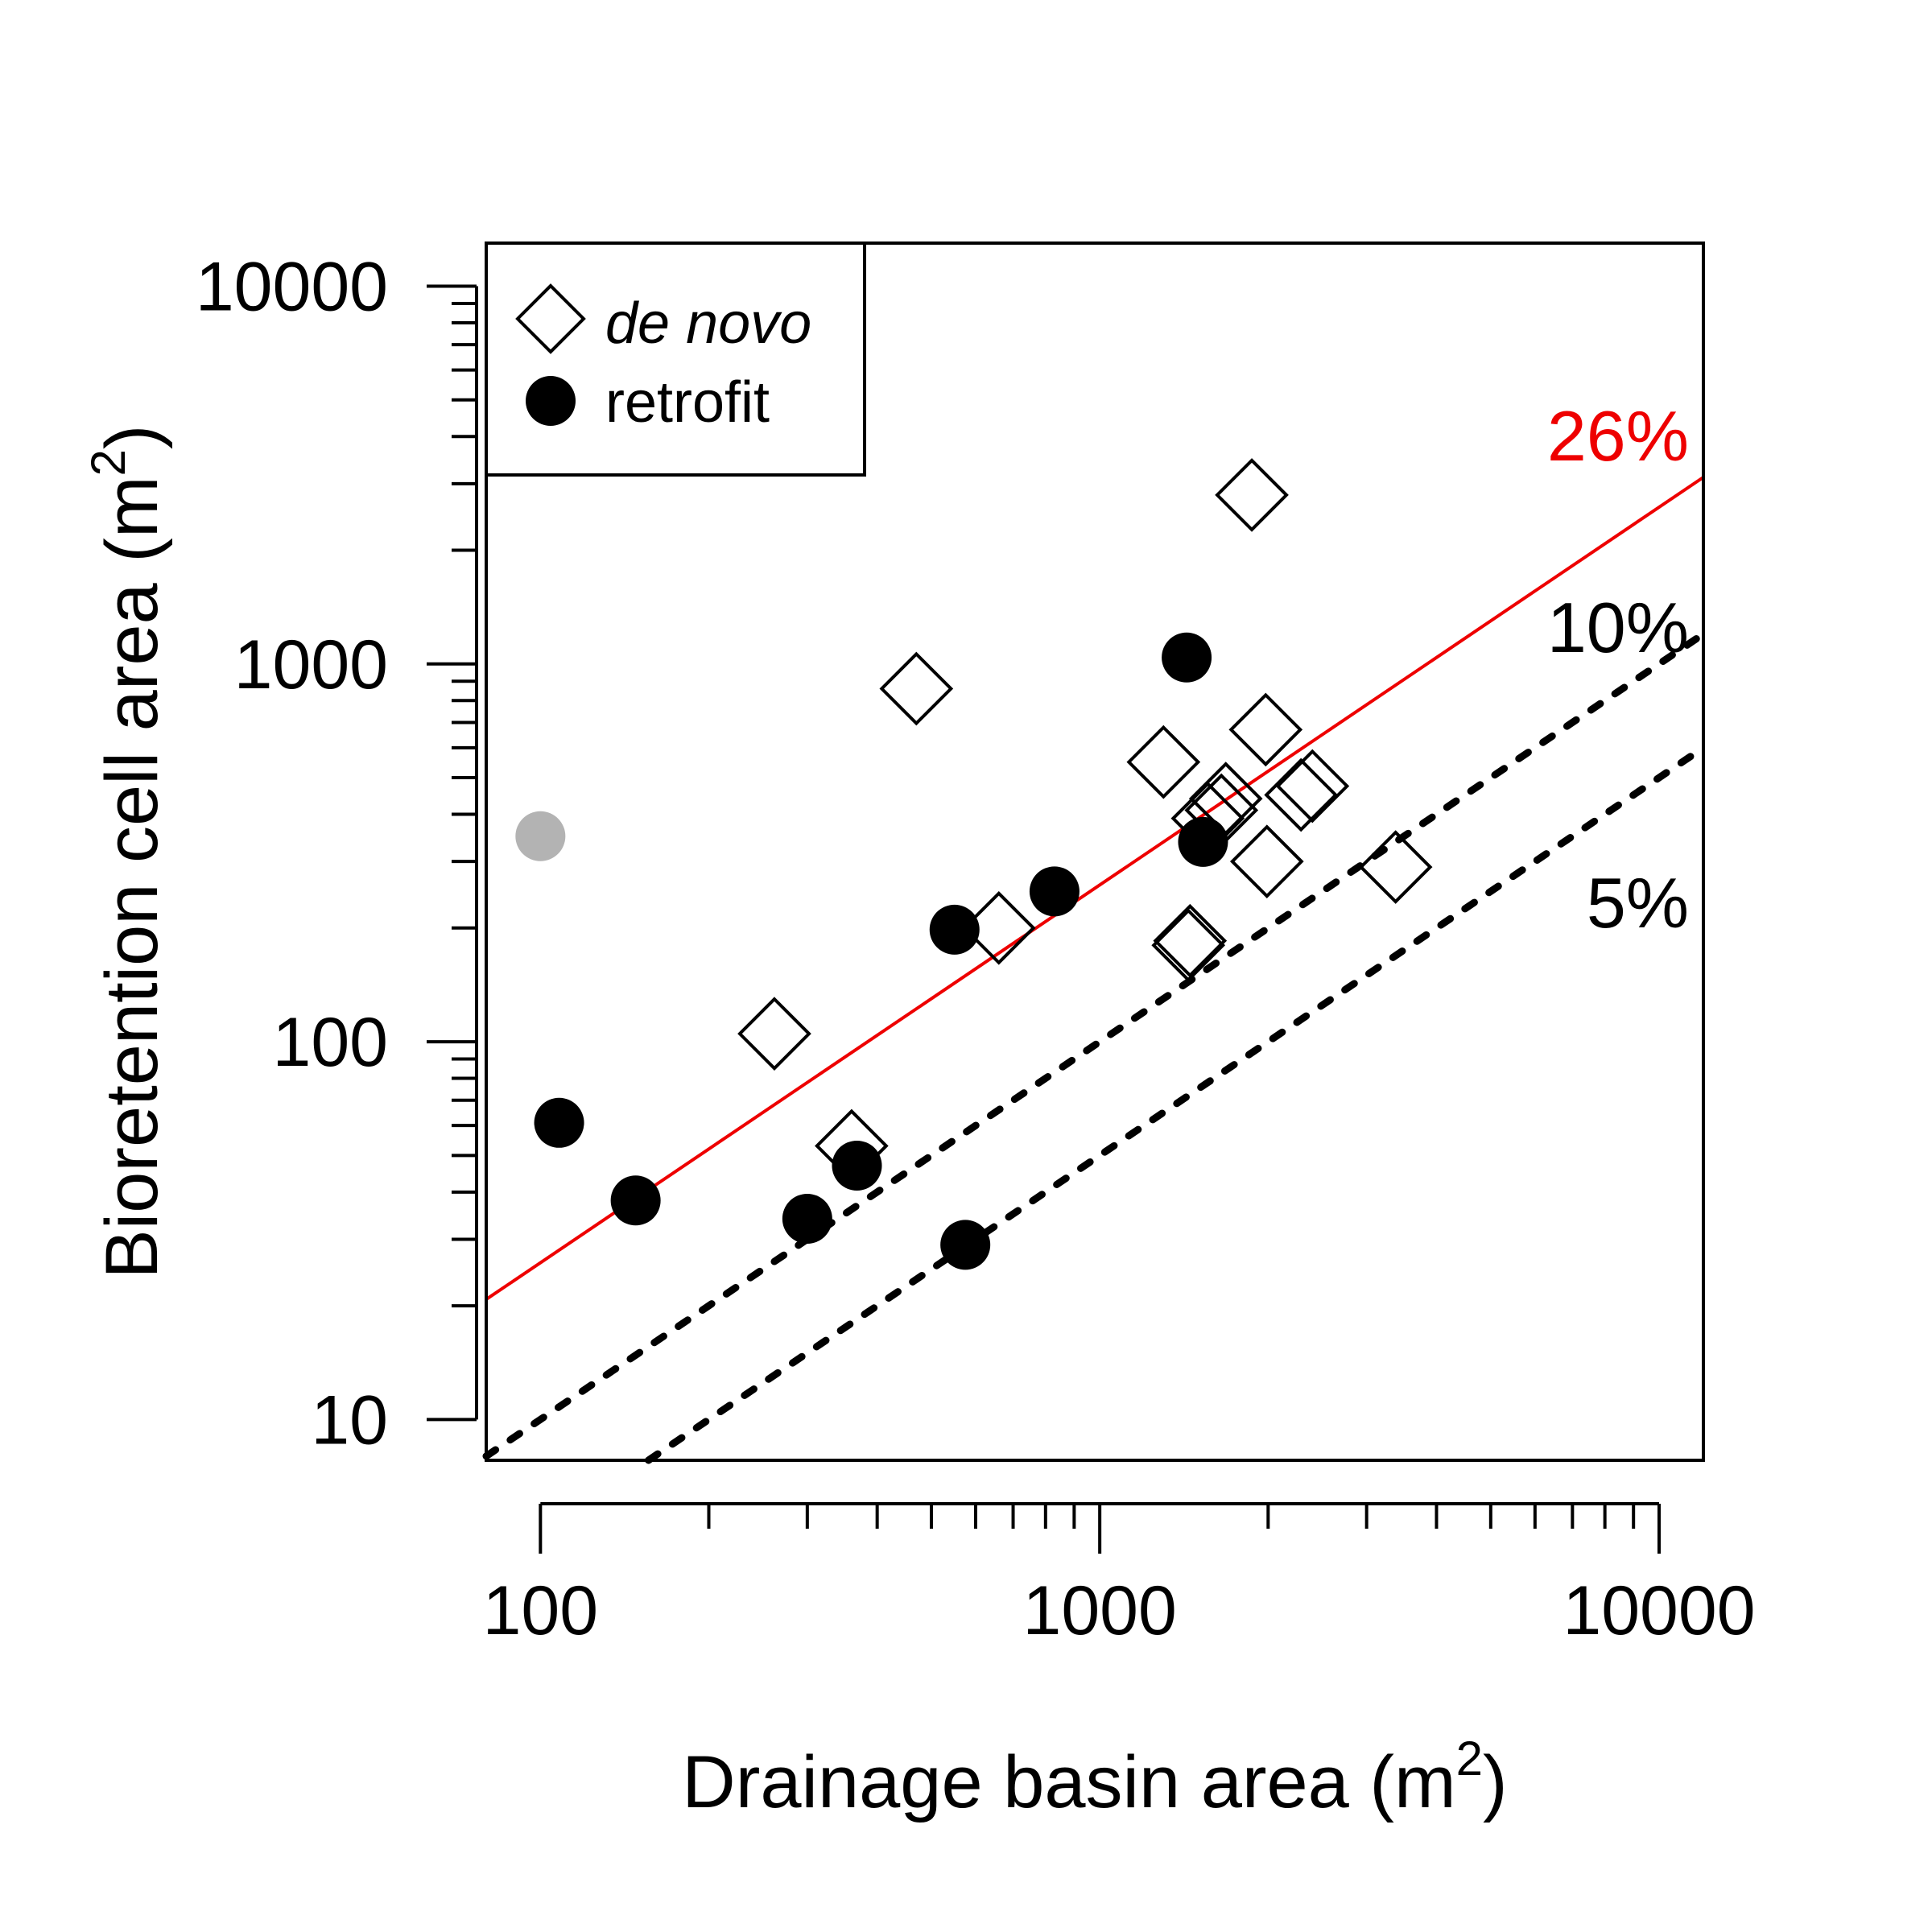  Describe the element at coordinates (331, 1042) in the screenshot. I see `y-tick-label: 100` at that location.